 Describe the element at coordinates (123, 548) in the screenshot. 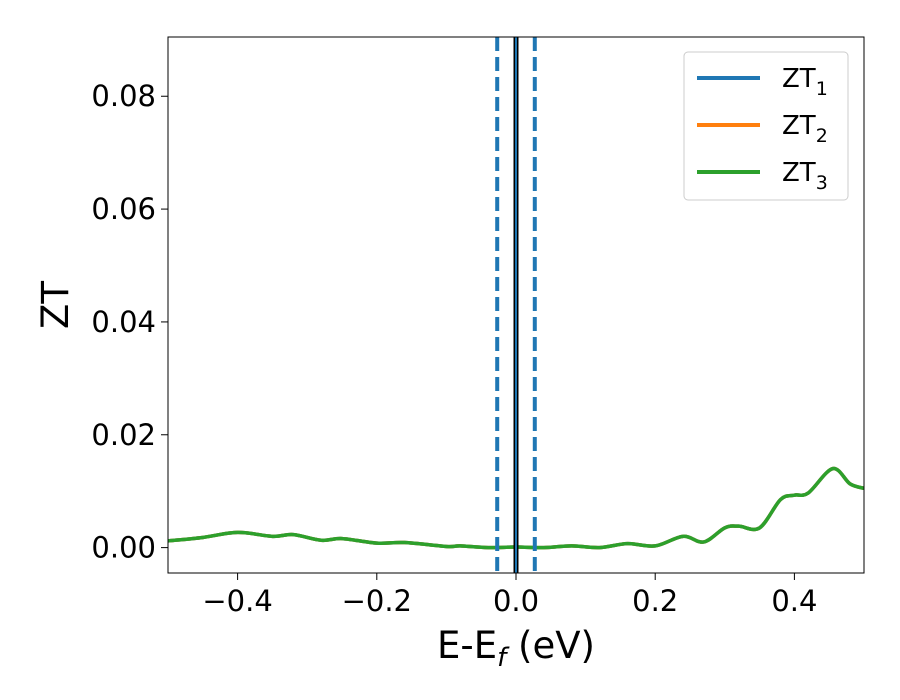

I see `y-tick-label: 0.00` at that location.